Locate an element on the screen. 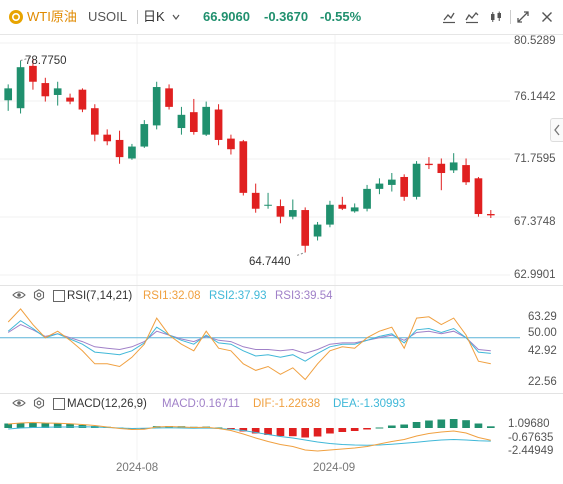  rsi1-line is located at coordinates (249, 344).